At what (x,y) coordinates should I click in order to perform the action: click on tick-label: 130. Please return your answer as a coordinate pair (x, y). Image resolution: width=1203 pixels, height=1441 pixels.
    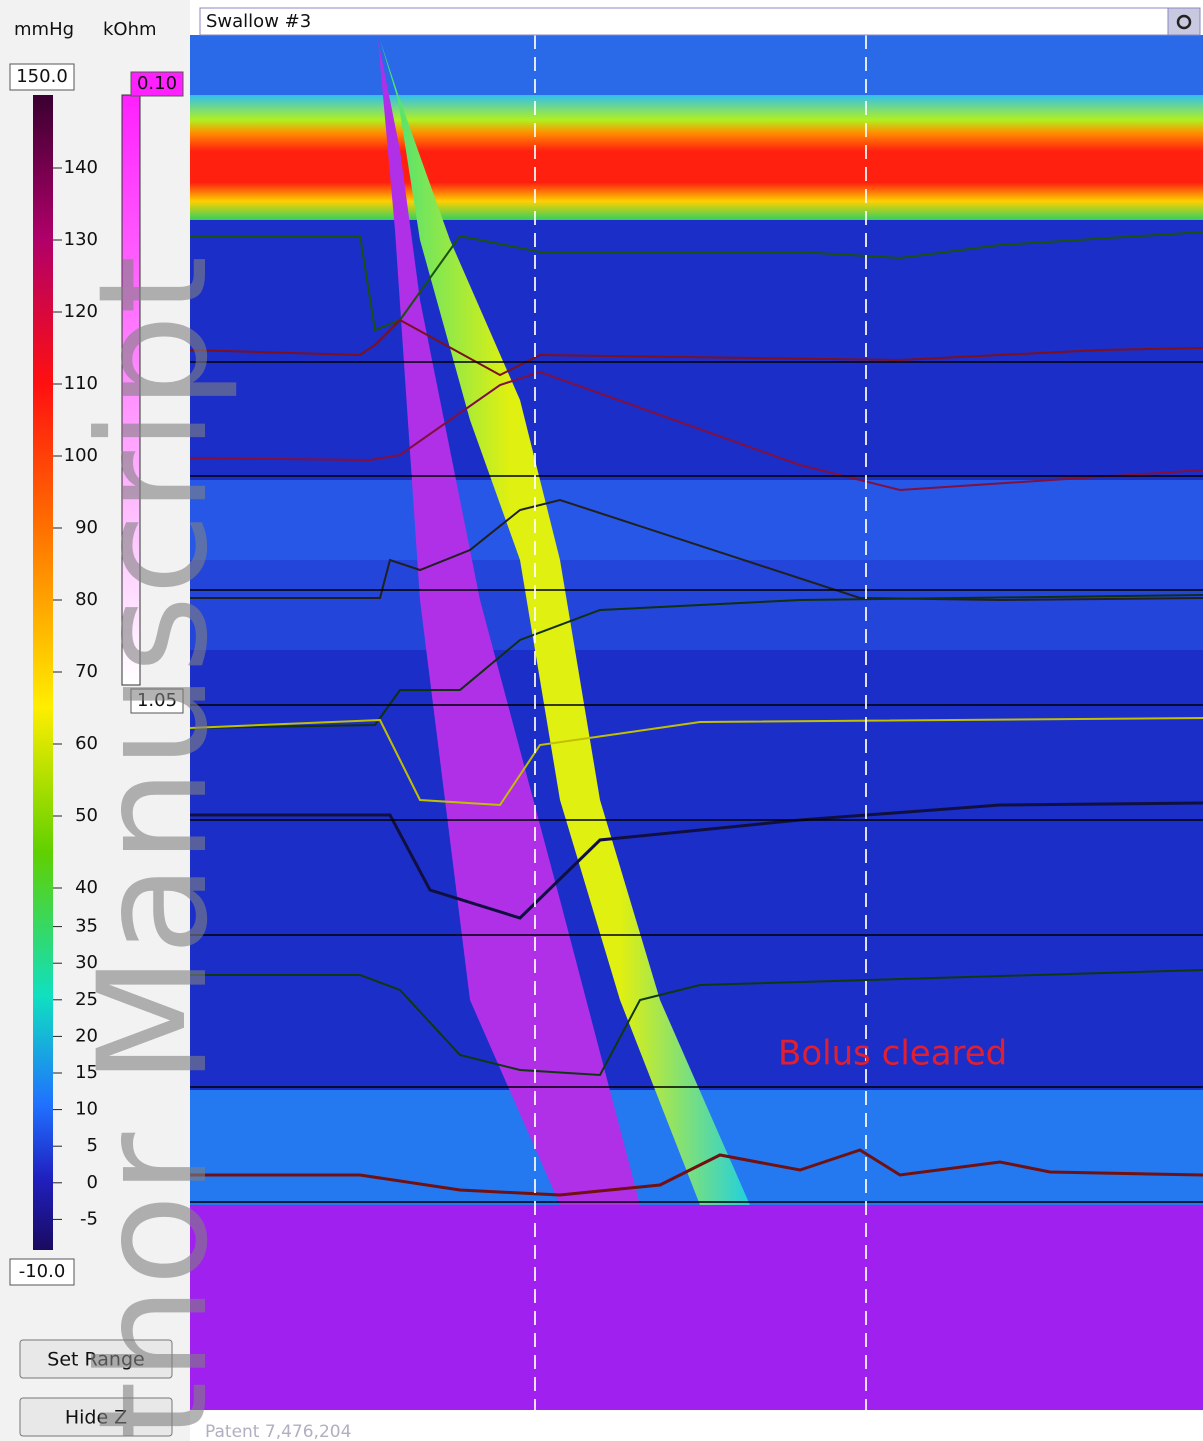
    Looking at the image, I should click on (81, 239).